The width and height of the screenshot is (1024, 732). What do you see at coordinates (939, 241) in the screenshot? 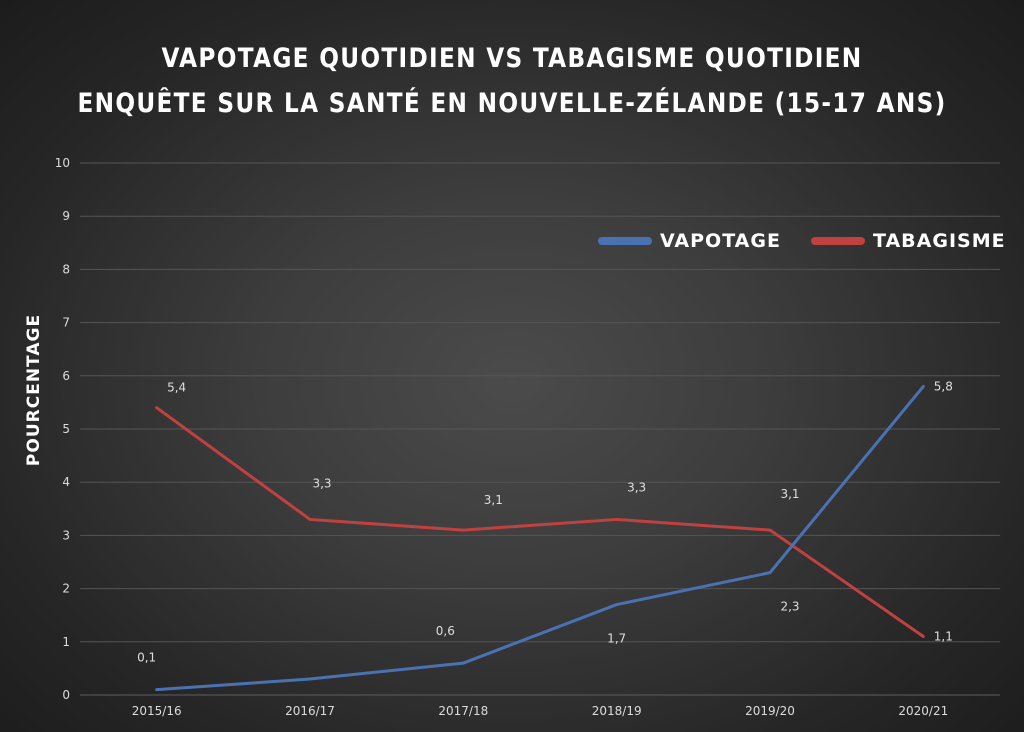
I see `legend-label-tabagisme: TABAGISME` at bounding box center [939, 241].